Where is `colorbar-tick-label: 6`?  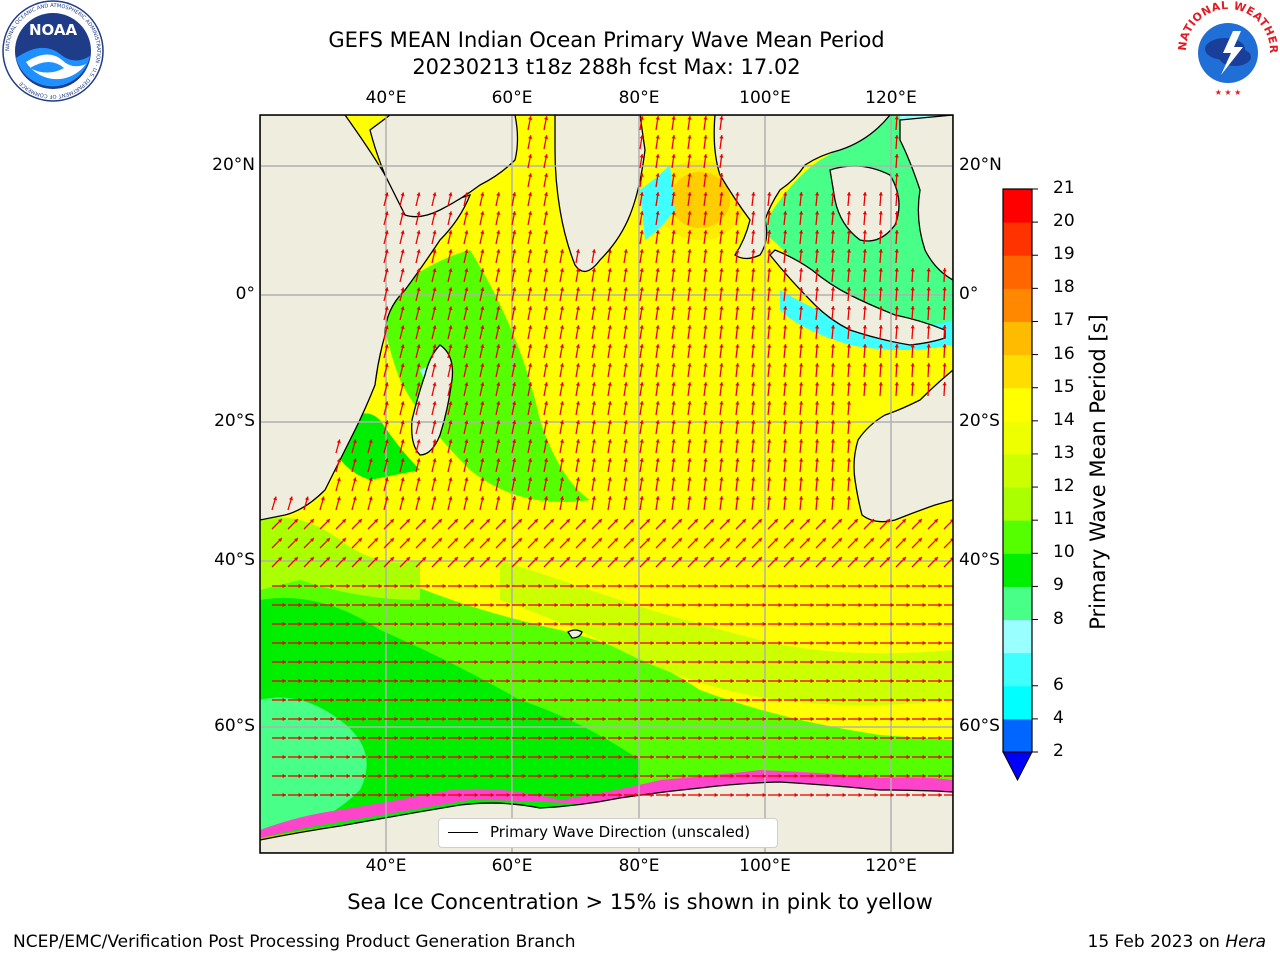
colorbar-tick-label: 6 is located at coordinates (1058, 685).